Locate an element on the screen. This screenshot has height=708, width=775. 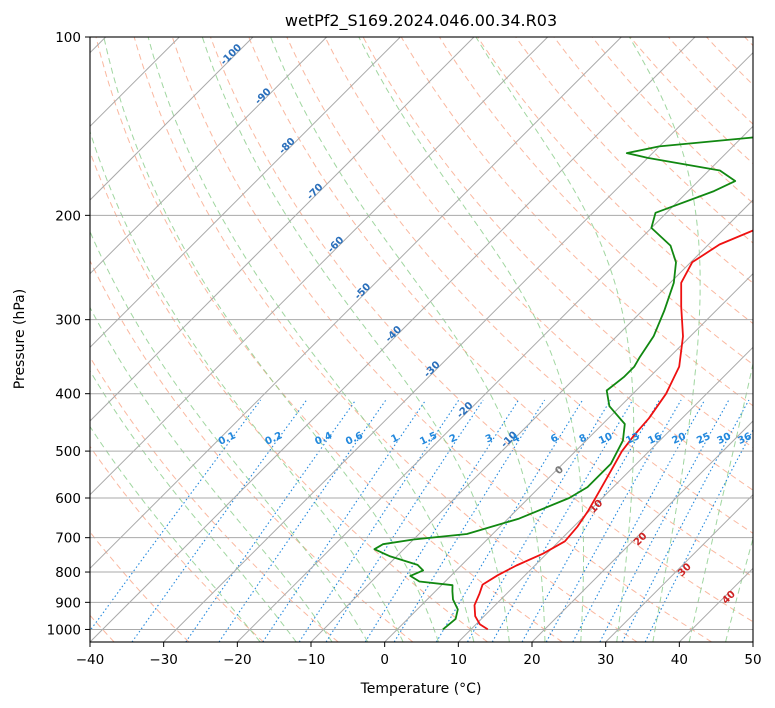
mixing-ratio-label: 6 is located at coordinates (554, 439).